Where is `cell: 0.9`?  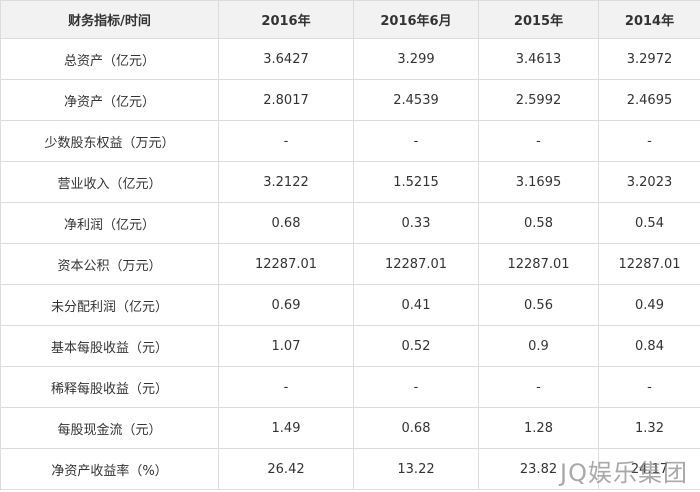 cell: 0.9 is located at coordinates (538, 346).